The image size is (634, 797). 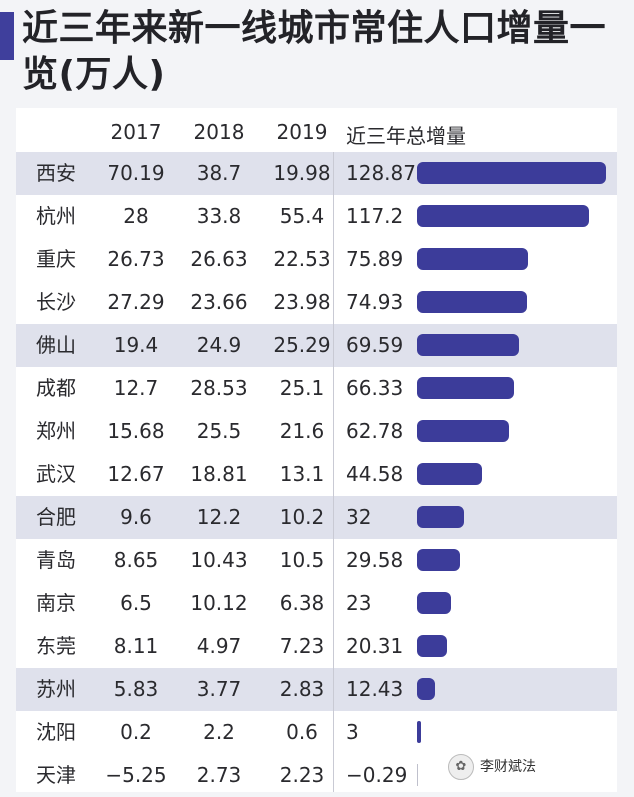 What do you see at coordinates (56, 216) in the screenshot?
I see `city-label: 杭州` at bounding box center [56, 216].